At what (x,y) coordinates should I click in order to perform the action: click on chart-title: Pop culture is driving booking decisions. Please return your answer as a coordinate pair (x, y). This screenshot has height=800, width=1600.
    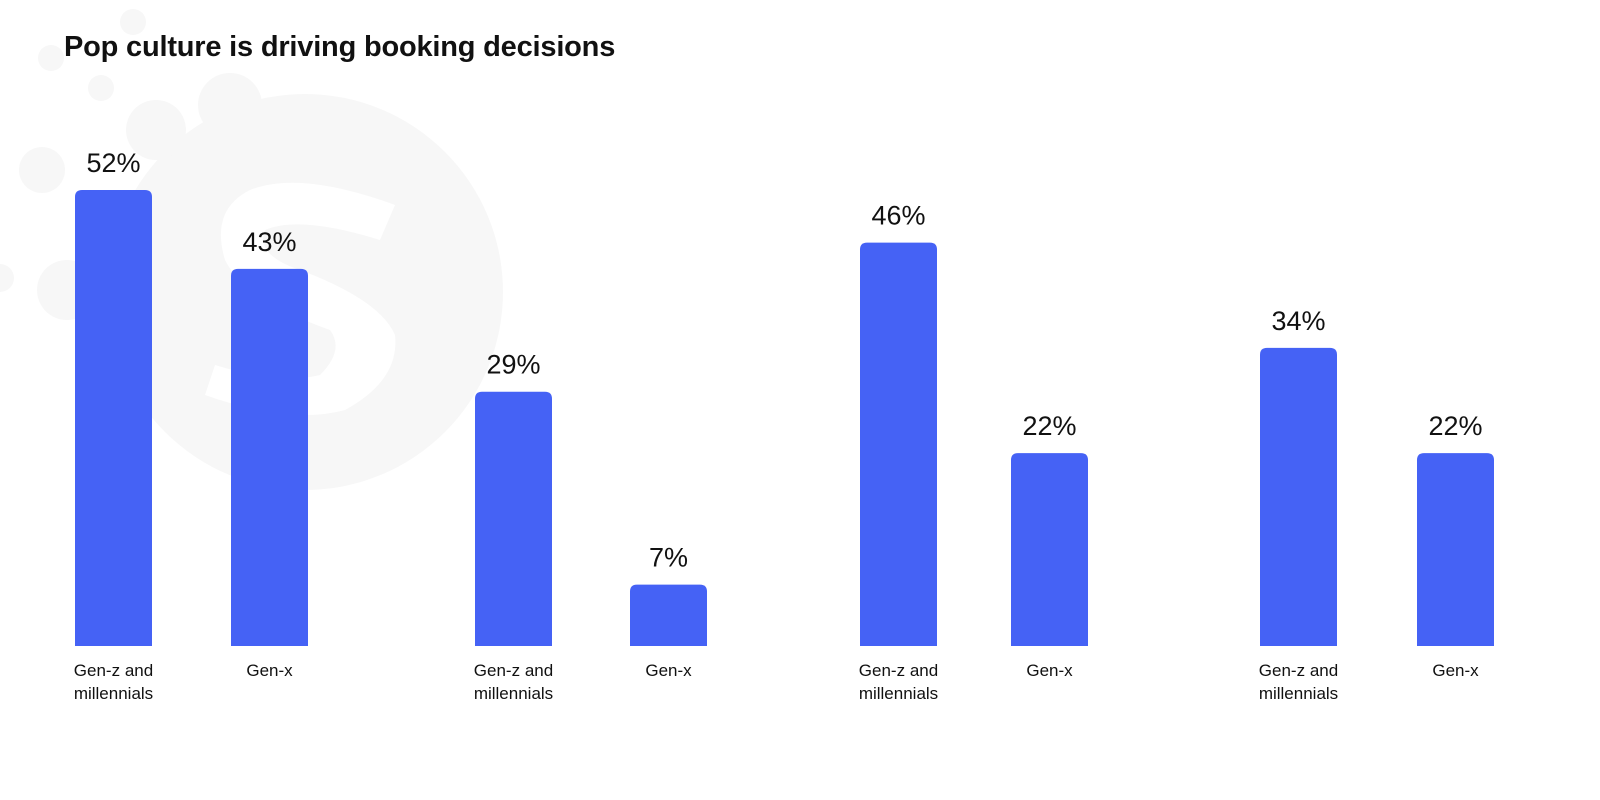
    Looking at the image, I should click on (340, 47).